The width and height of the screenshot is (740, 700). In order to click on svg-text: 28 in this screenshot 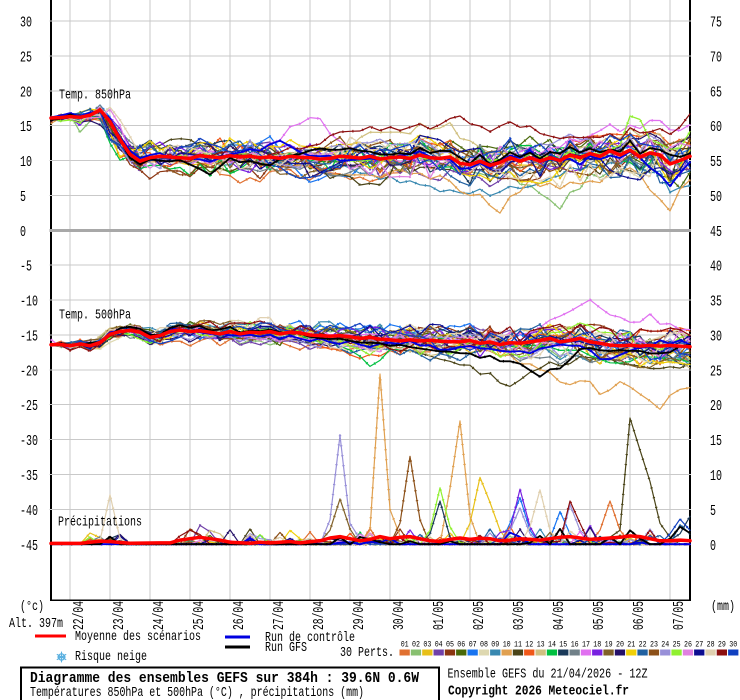, I will do `click(711, 645)`.